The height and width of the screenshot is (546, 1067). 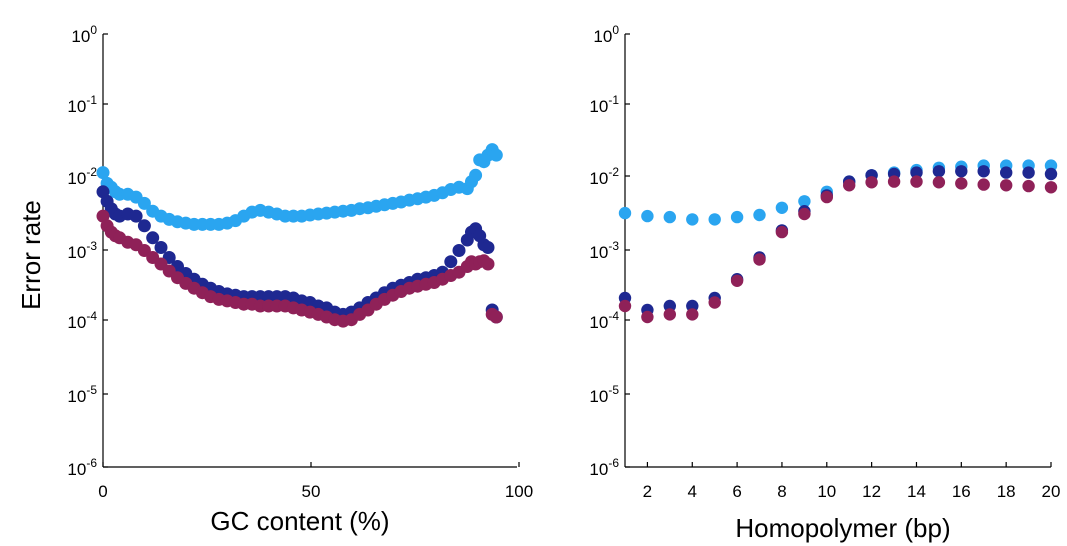 What do you see at coordinates (916, 491) in the screenshot?
I see `x-tick-label: 14` at bounding box center [916, 491].